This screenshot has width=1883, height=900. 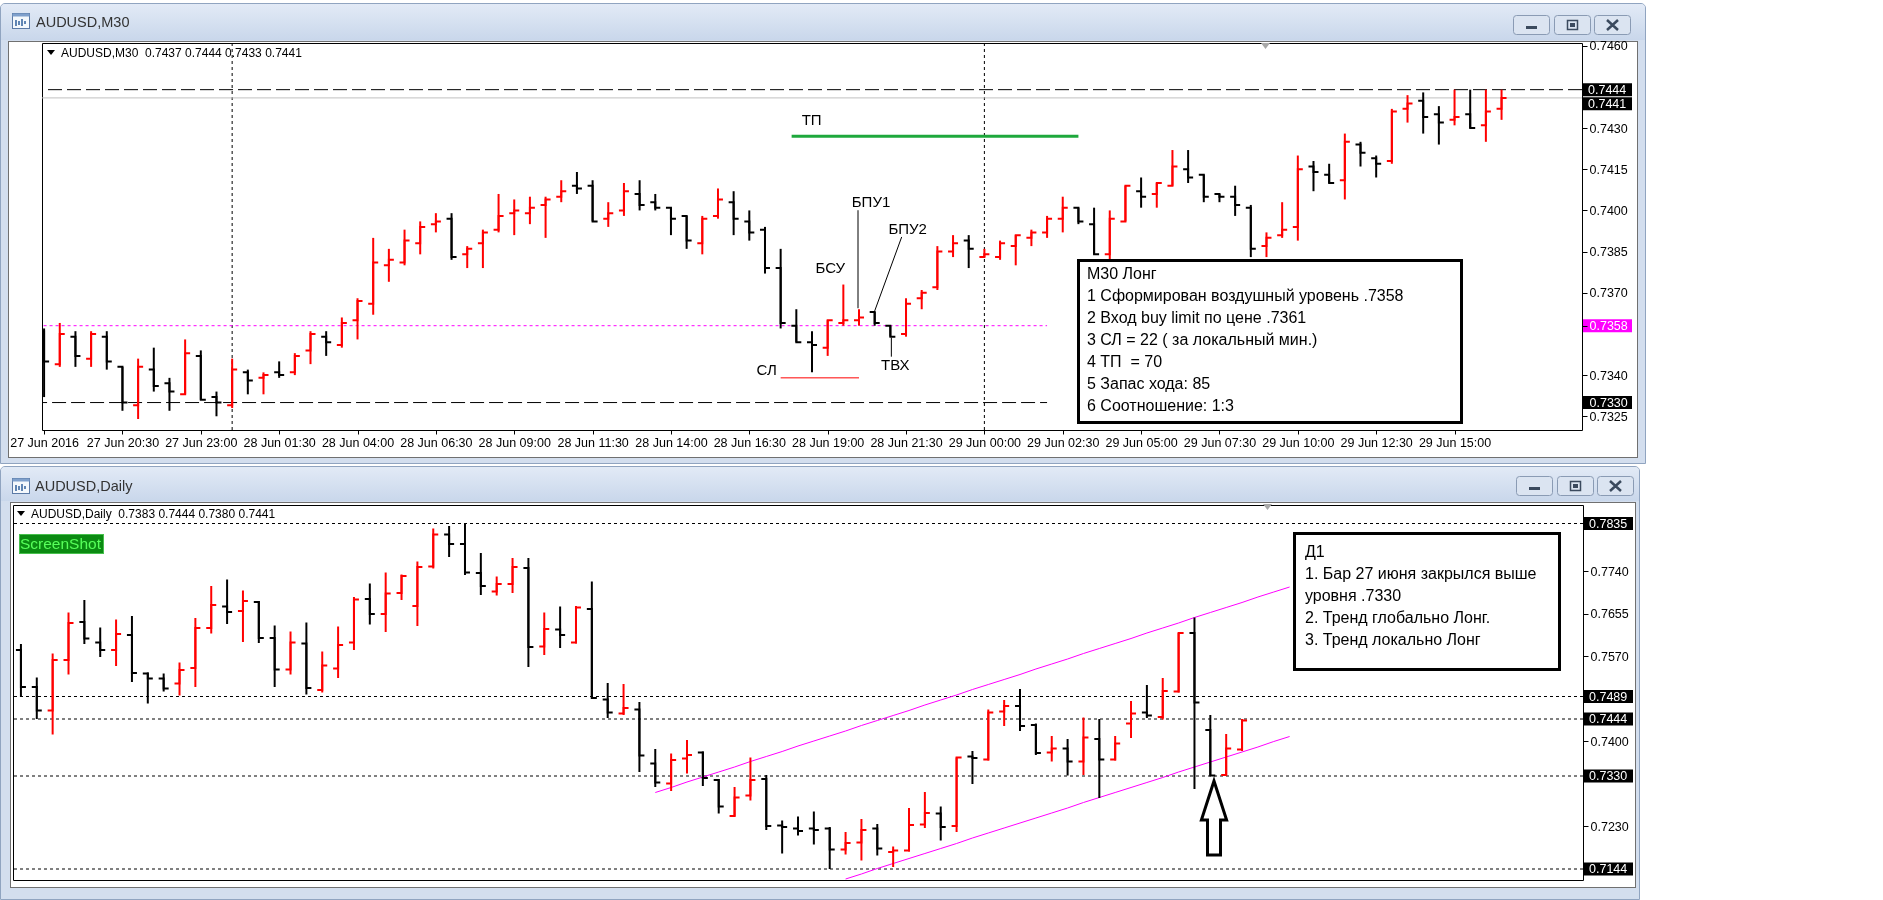 What do you see at coordinates (181, 53) in the screenshot?
I see `chart-subtitle: AUDUSD,M30 0.7437 0.7444 0.7433 0.7441` at bounding box center [181, 53].